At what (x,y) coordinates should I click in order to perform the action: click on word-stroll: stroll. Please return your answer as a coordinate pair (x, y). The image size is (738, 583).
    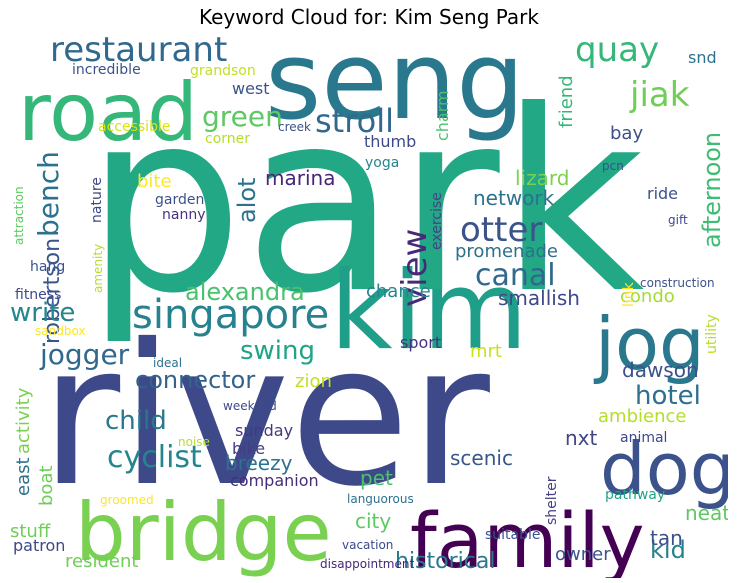
    Looking at the image, I should click on (355, 121).